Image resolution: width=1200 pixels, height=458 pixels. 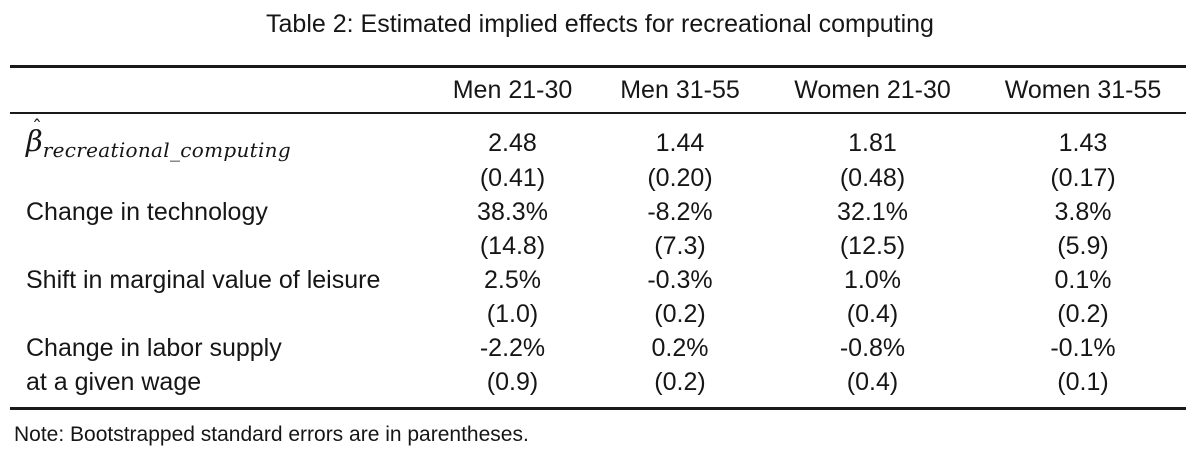 I want to click on cell-se: (0.48), so click(x=872, y=178).